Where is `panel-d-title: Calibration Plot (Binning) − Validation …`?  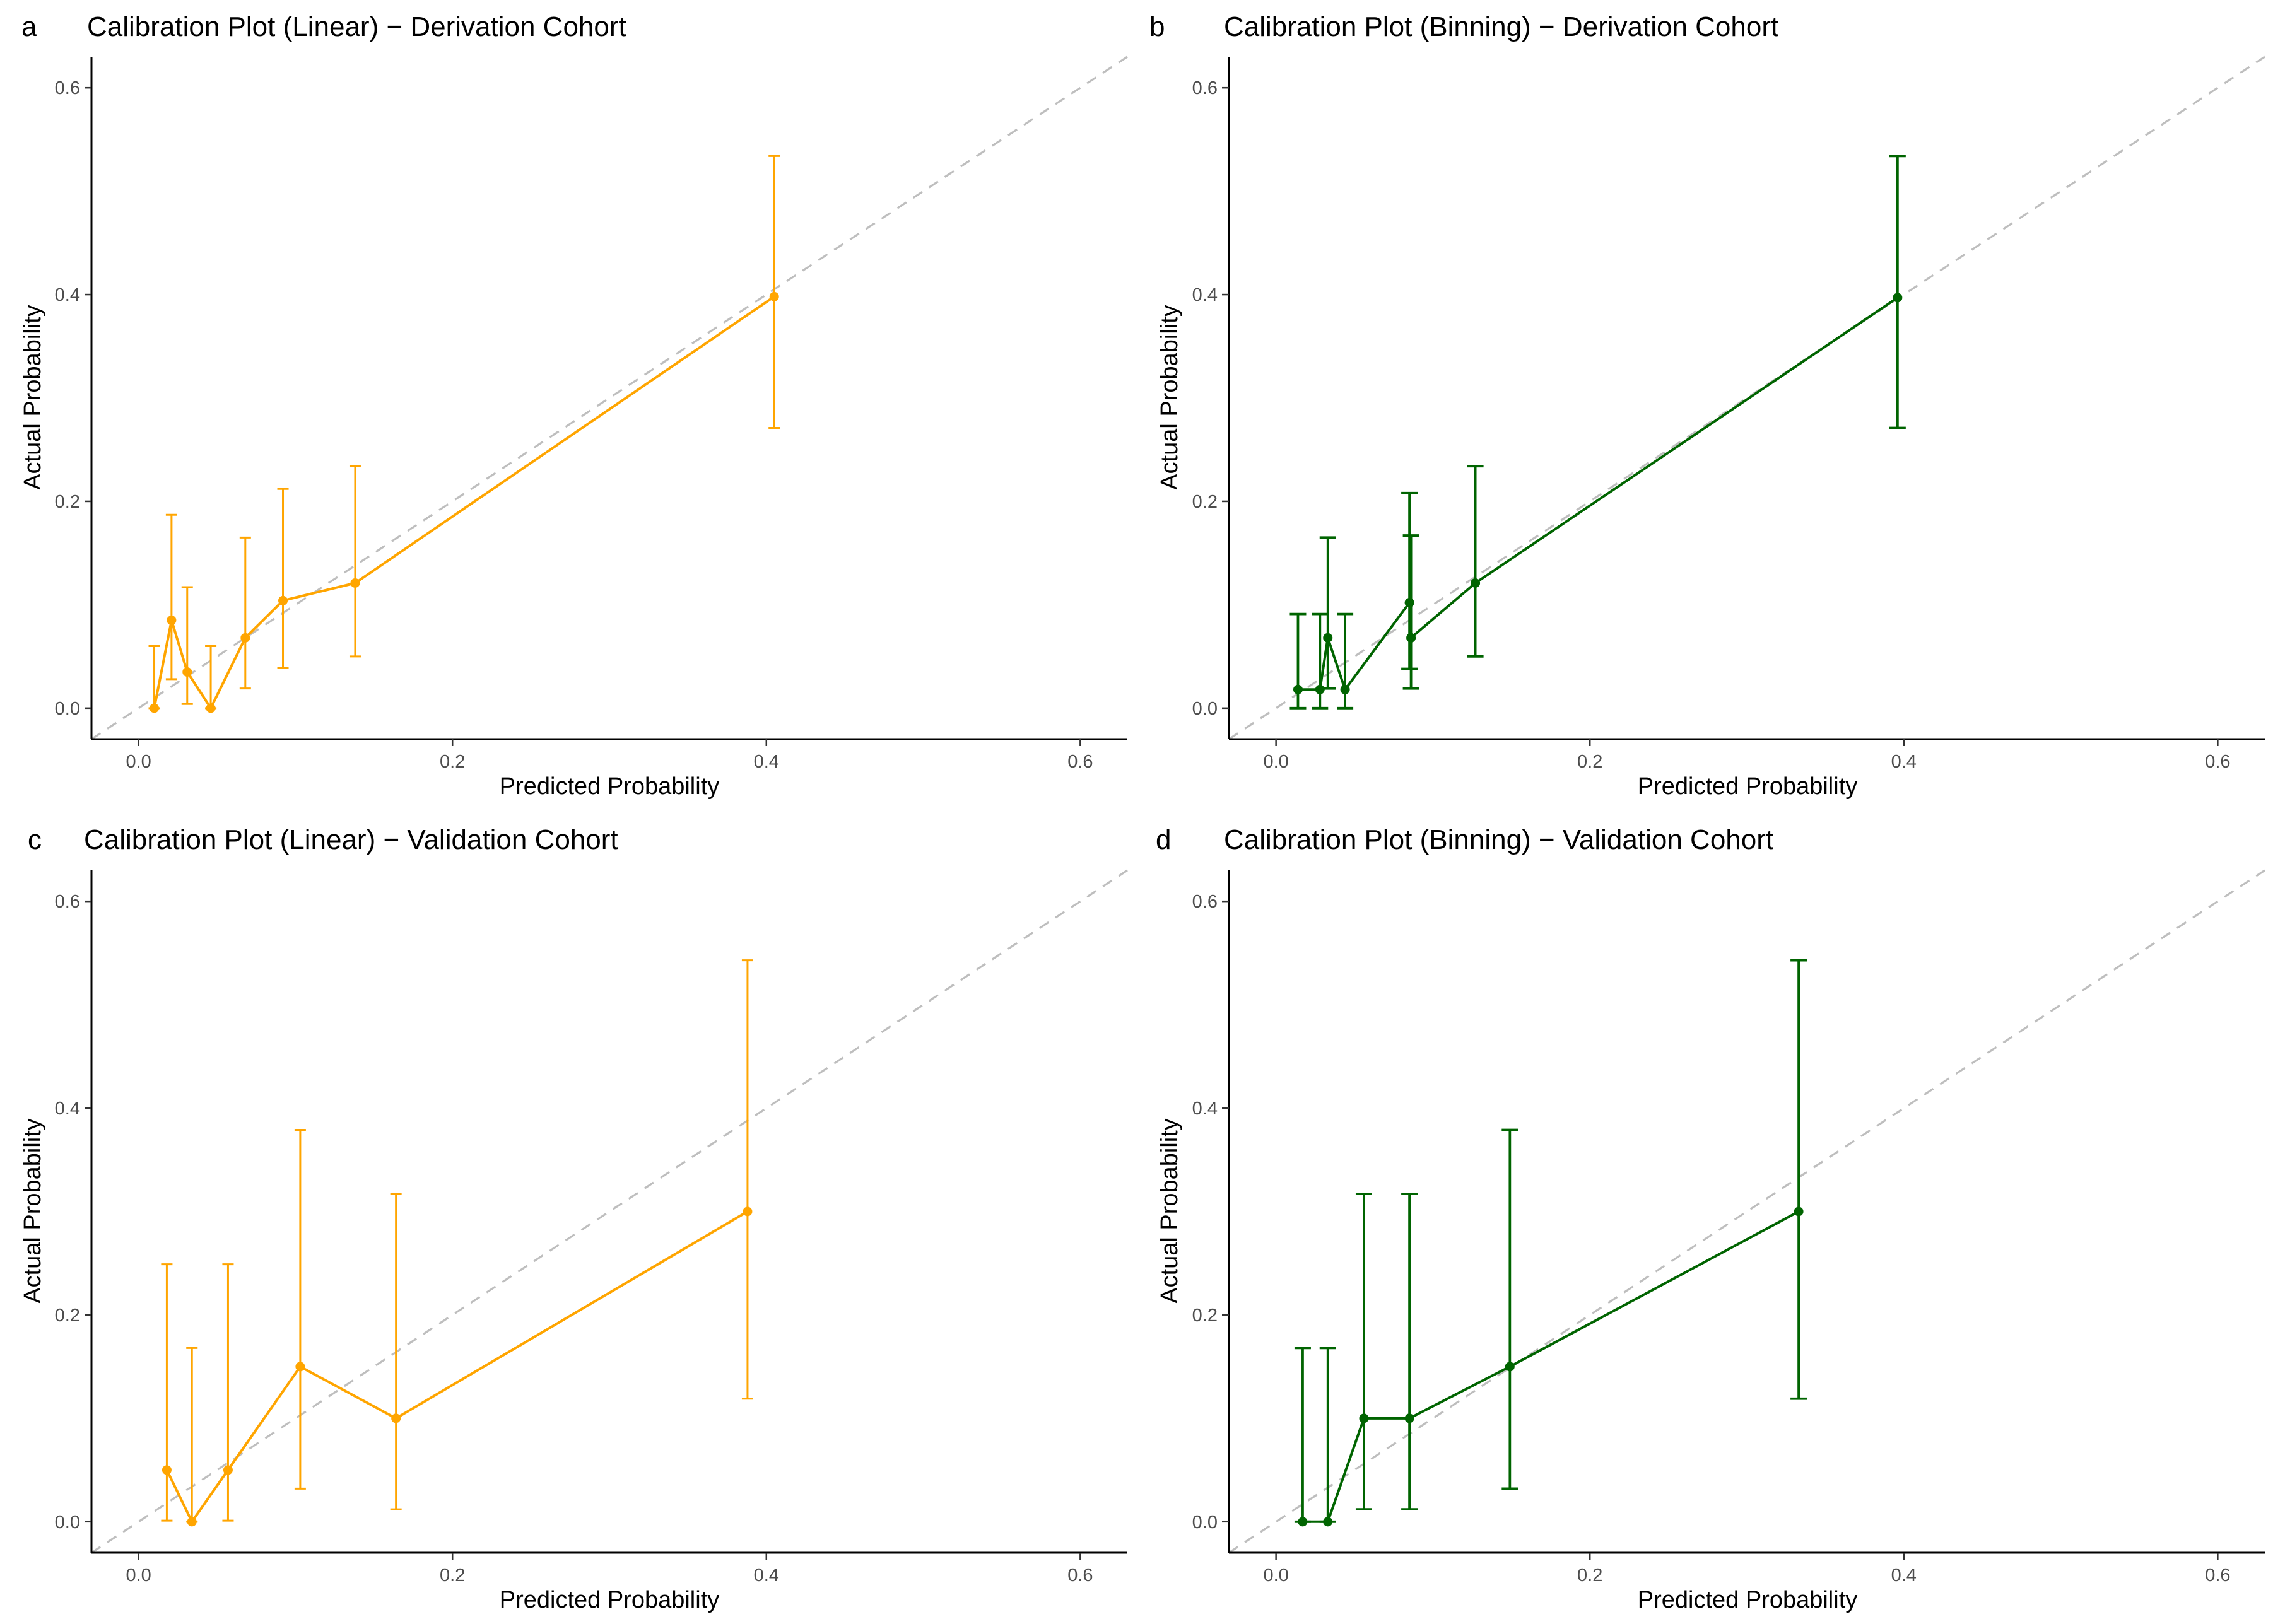
panel-d-title: Calibration Plot (Binning) − Validation … is located at coordinates (1498, 839).